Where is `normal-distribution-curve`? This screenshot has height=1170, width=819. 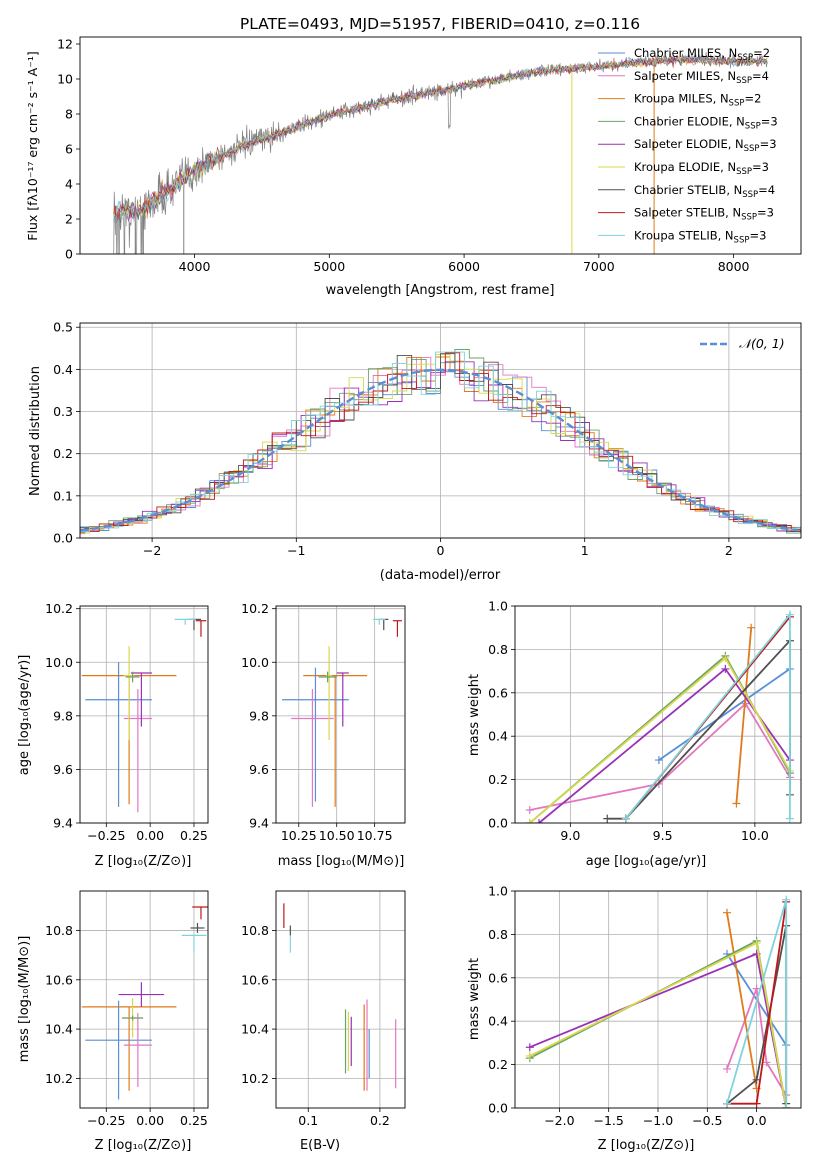 normal-distribution-curve is located at coordinates (439, 450).